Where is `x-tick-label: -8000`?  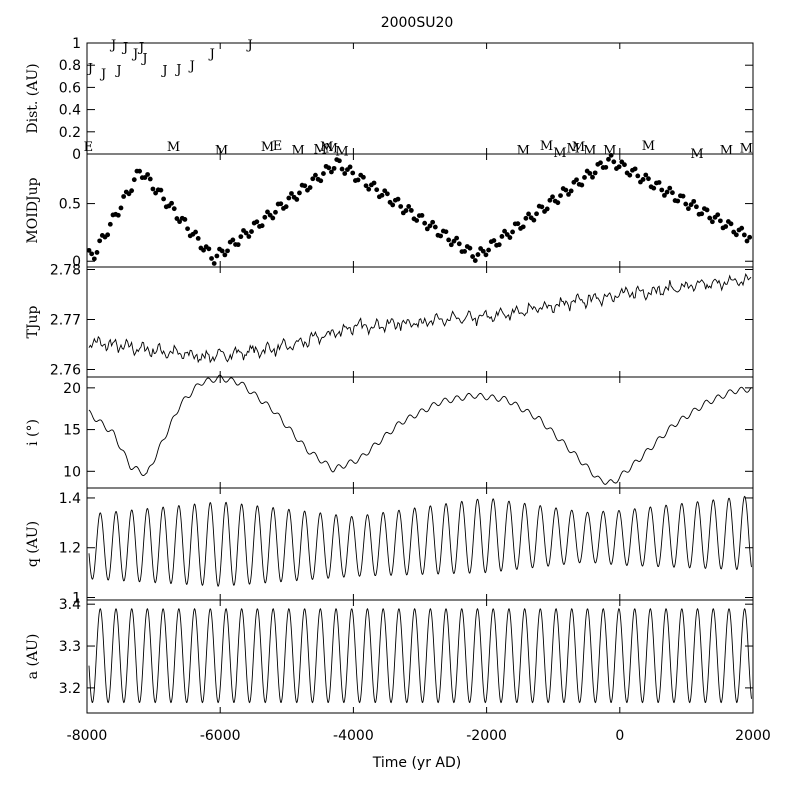
x-tick-label: -8000 is located at coordinates (87, 736).